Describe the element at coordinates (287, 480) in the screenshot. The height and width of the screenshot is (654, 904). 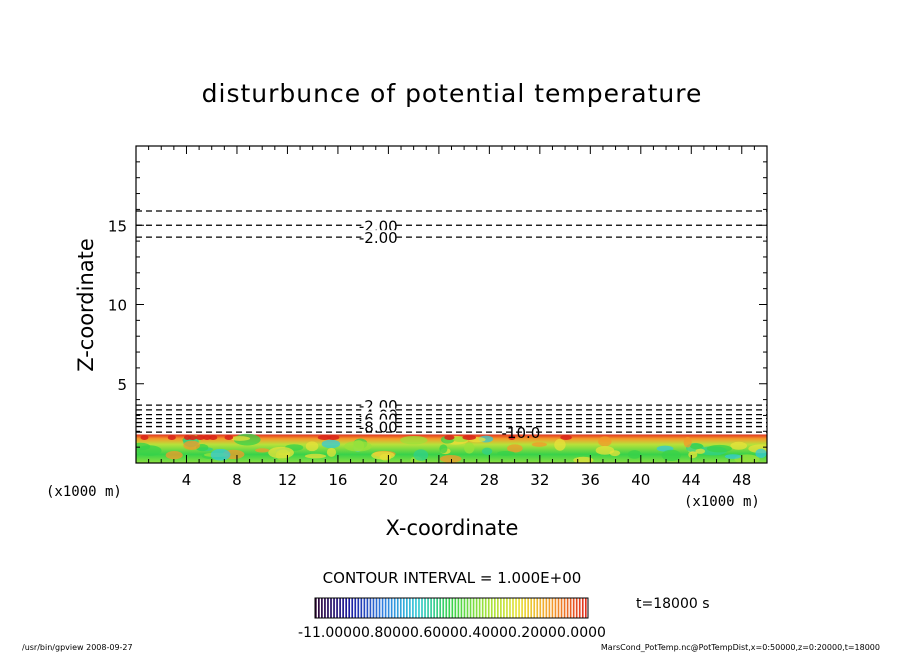
I see `x-tick-label: 12` at that location.